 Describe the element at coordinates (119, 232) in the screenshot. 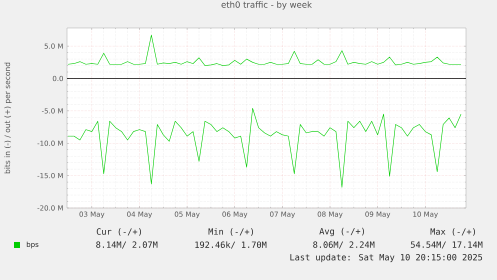

I see `text: Cur (-/+)` at that location.